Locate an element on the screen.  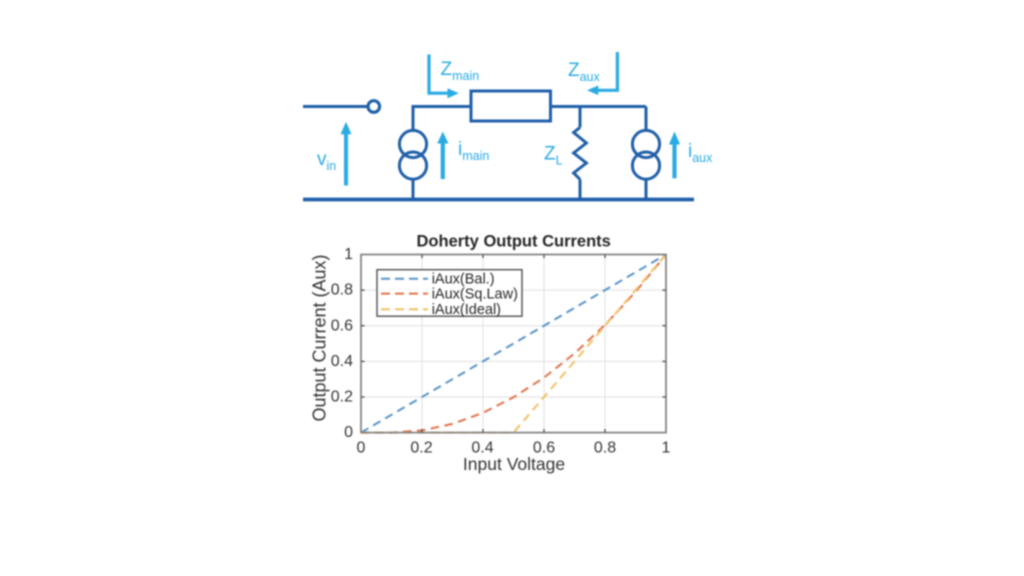
svg-text: Input Voltage is located at coordinates (514, 464).